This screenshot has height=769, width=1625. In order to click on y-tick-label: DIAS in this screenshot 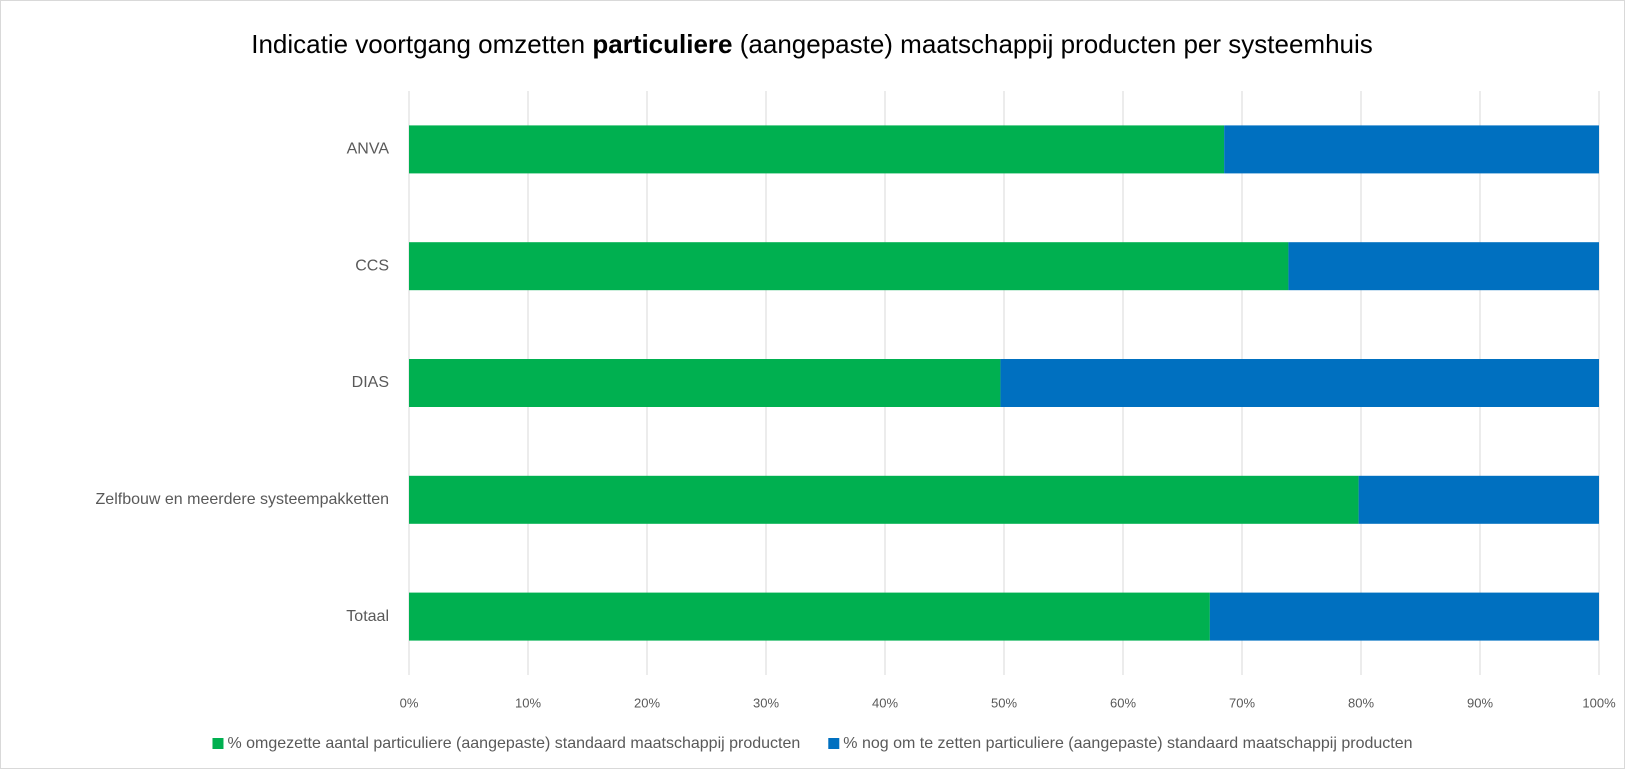, I will do `click(370, 382)`.